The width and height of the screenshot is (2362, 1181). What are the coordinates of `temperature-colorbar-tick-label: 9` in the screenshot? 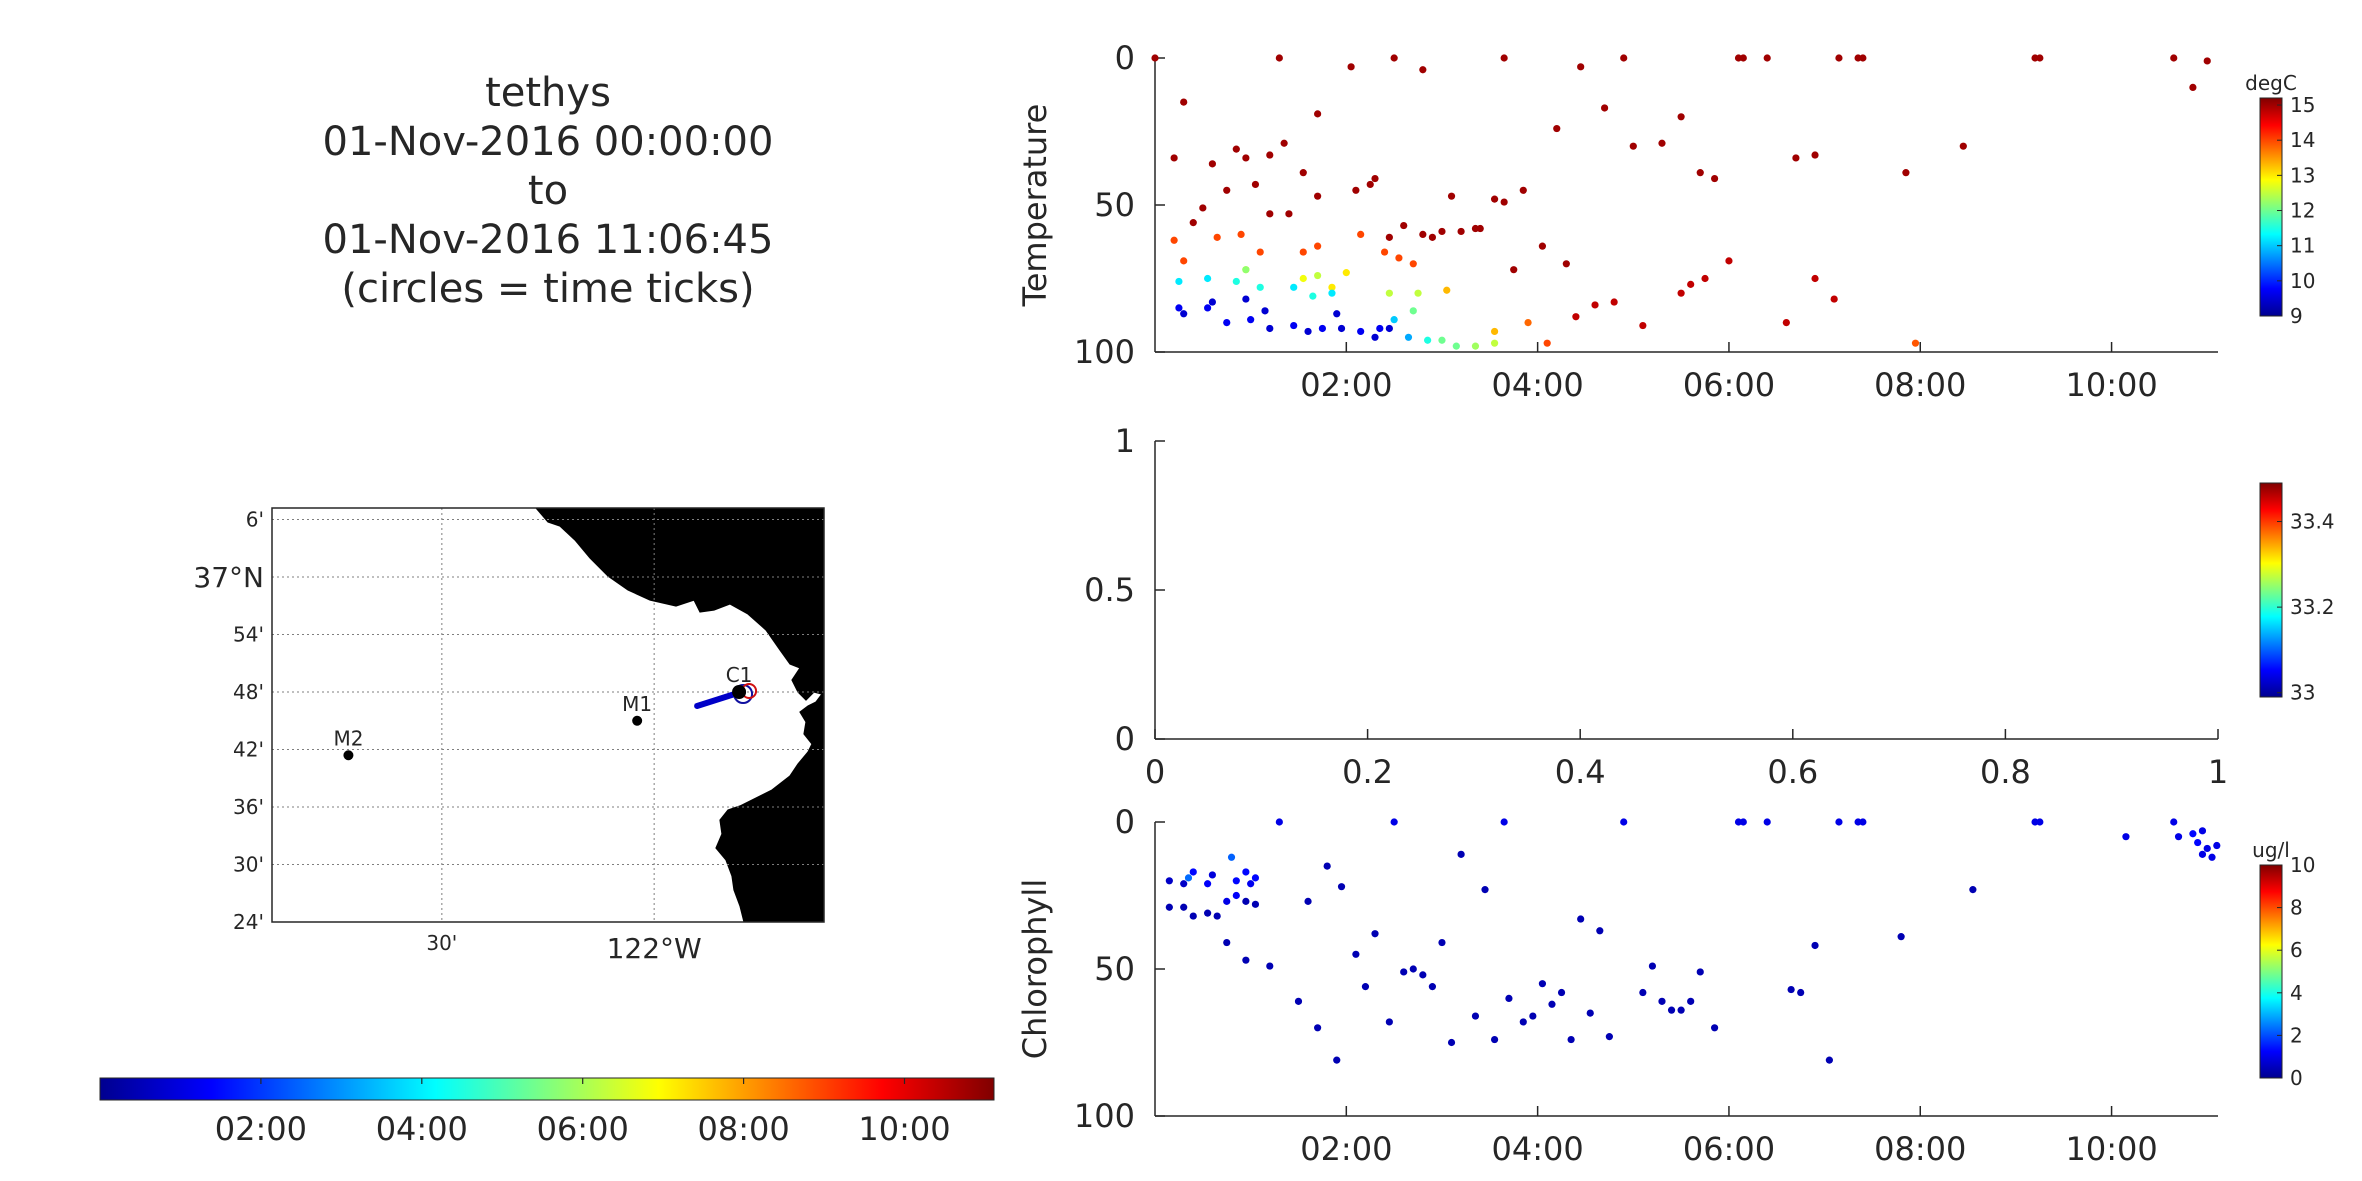 It's located at (2296, 316).